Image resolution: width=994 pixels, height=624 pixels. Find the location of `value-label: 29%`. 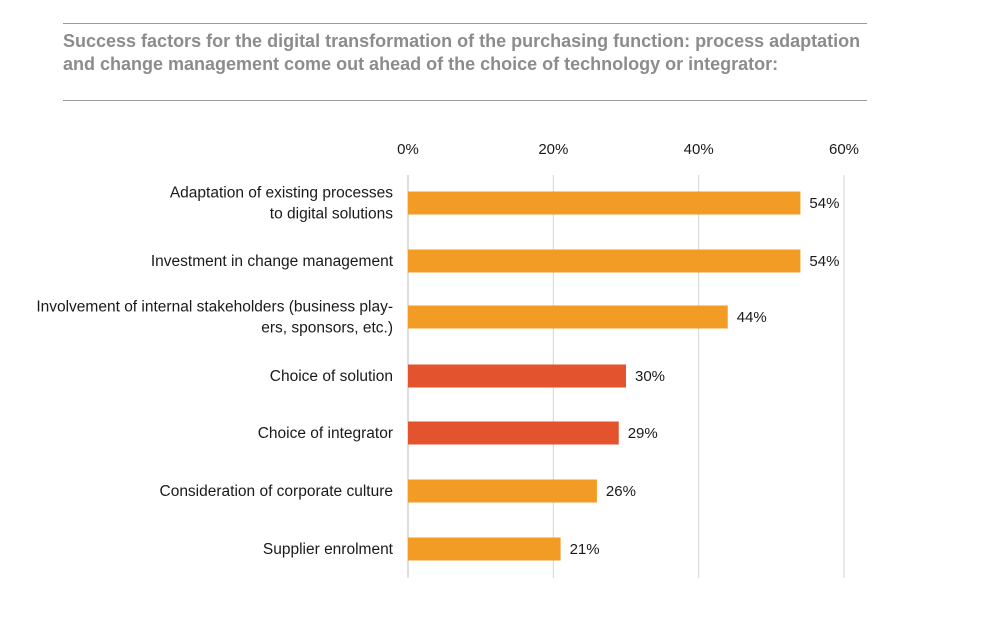

value-label: 29% is located at coordinates (643, 433).